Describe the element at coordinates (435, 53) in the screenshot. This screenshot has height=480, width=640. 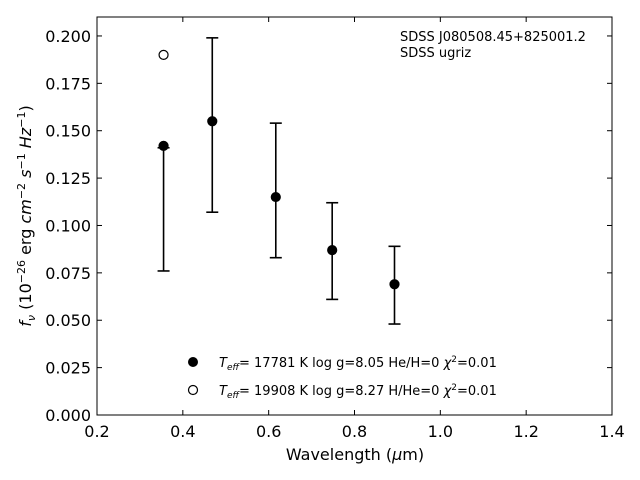
I see `photometry-annotation: SDSS ugriz` at that location.